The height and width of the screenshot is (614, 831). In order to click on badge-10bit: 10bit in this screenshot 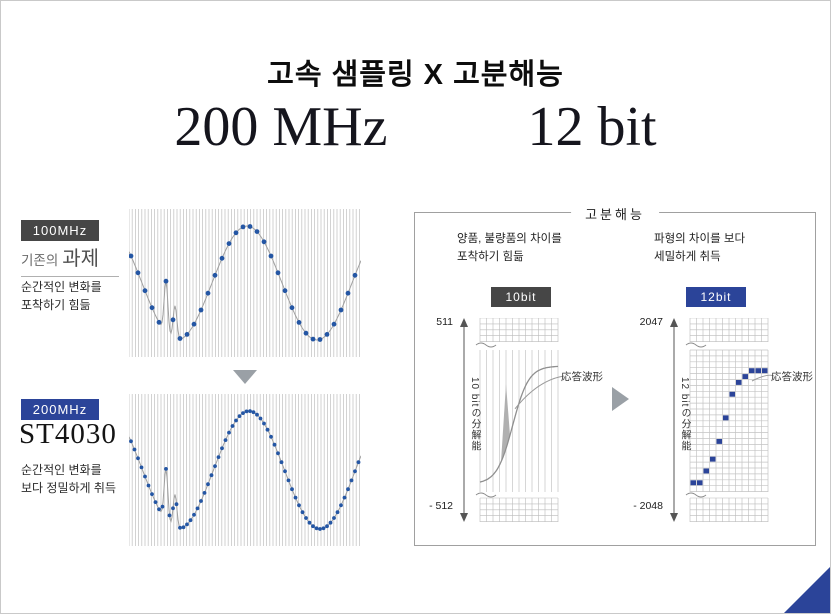, I will do `click(521, 297)`.